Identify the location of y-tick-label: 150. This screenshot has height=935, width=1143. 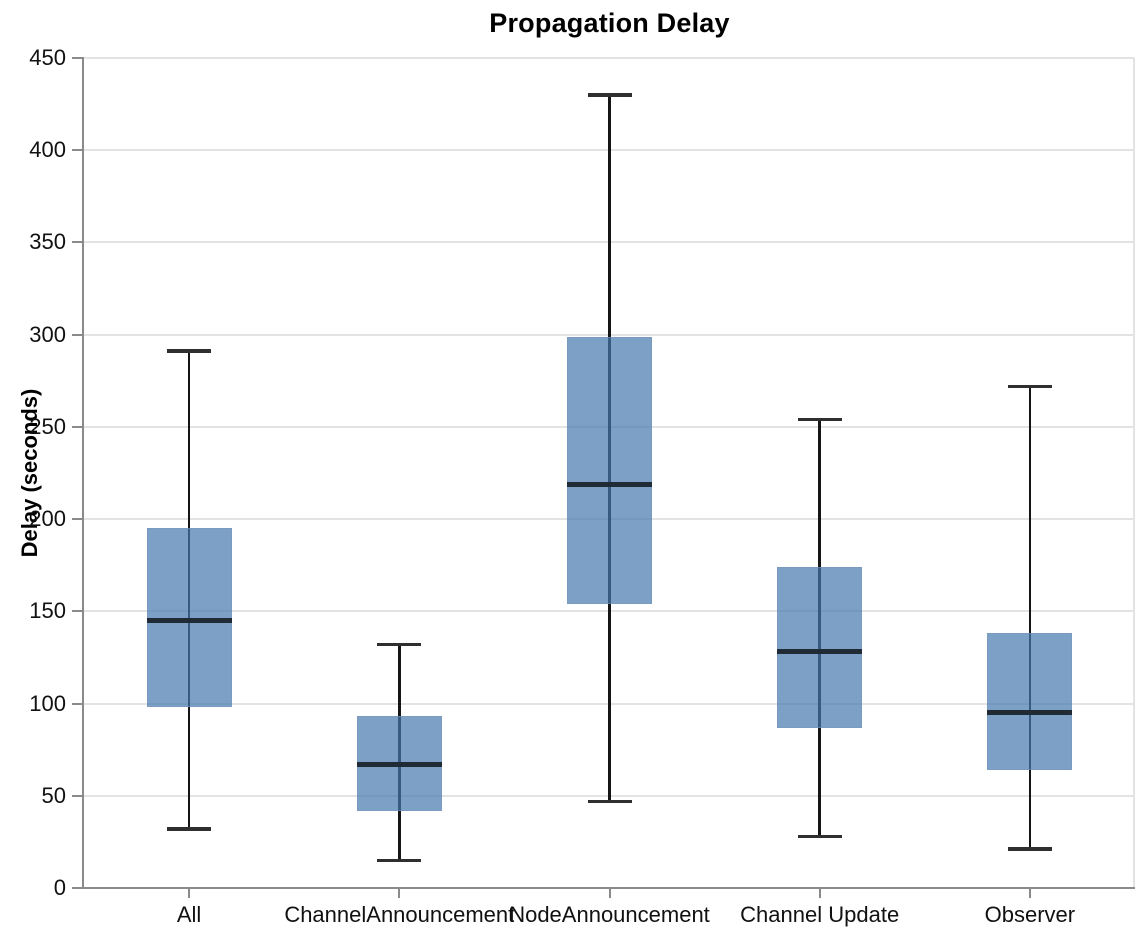
(47, 611).